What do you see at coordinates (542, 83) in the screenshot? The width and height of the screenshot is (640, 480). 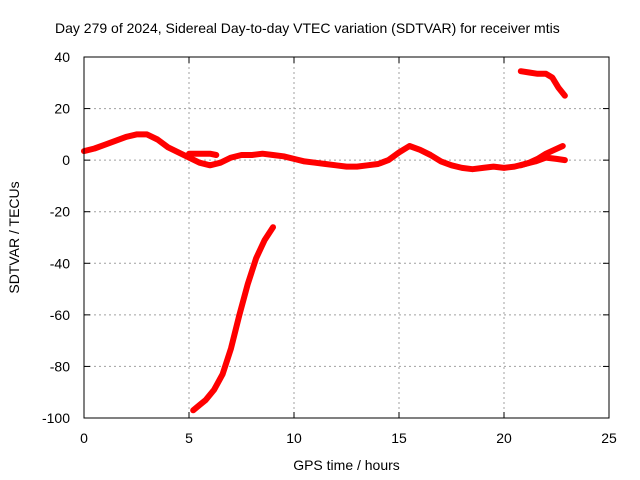 I see `series-upper` at bounding box center [542, 83].